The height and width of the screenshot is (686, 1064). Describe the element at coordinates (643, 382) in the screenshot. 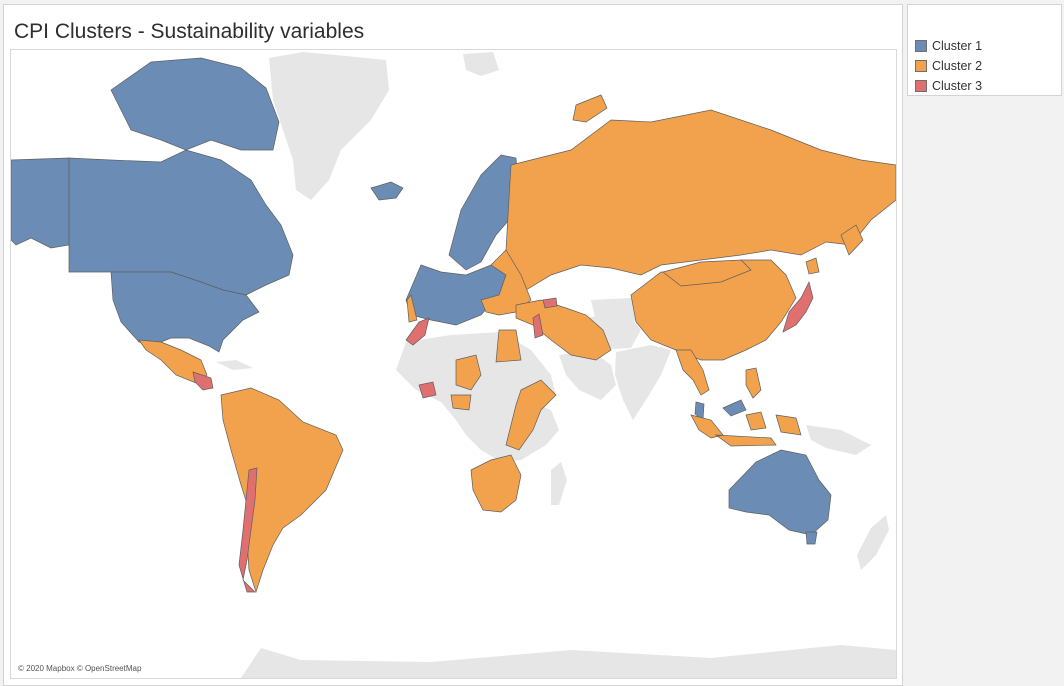

I see `india-land` at that location.